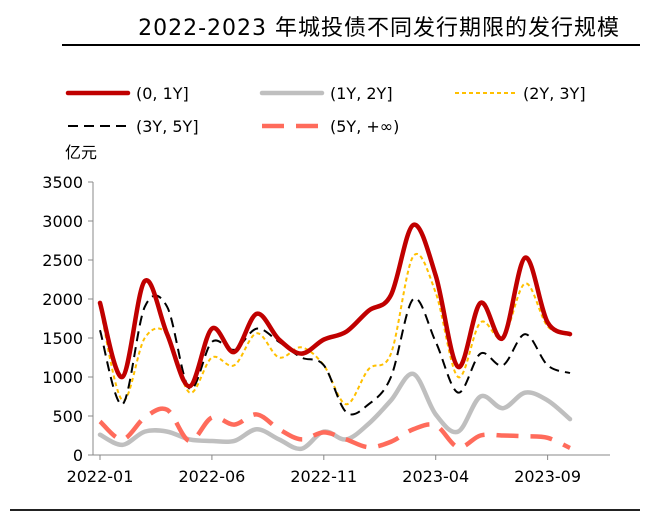 Image resolution: width=650 pixels, height=522 pixels. What do you see at coordinates (323, 476) in the screenshot?
I see `x-tick-label: 2022-11` at bounding box center [323, 476].